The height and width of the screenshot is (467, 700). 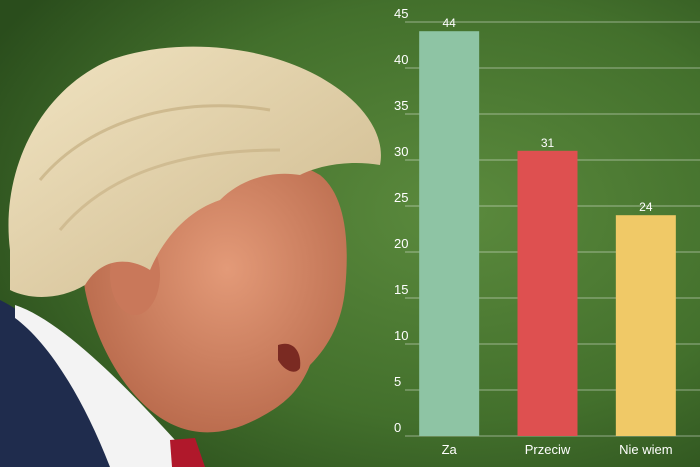 I want to click on bar-nie-wiem, so click(x=645, y=325).